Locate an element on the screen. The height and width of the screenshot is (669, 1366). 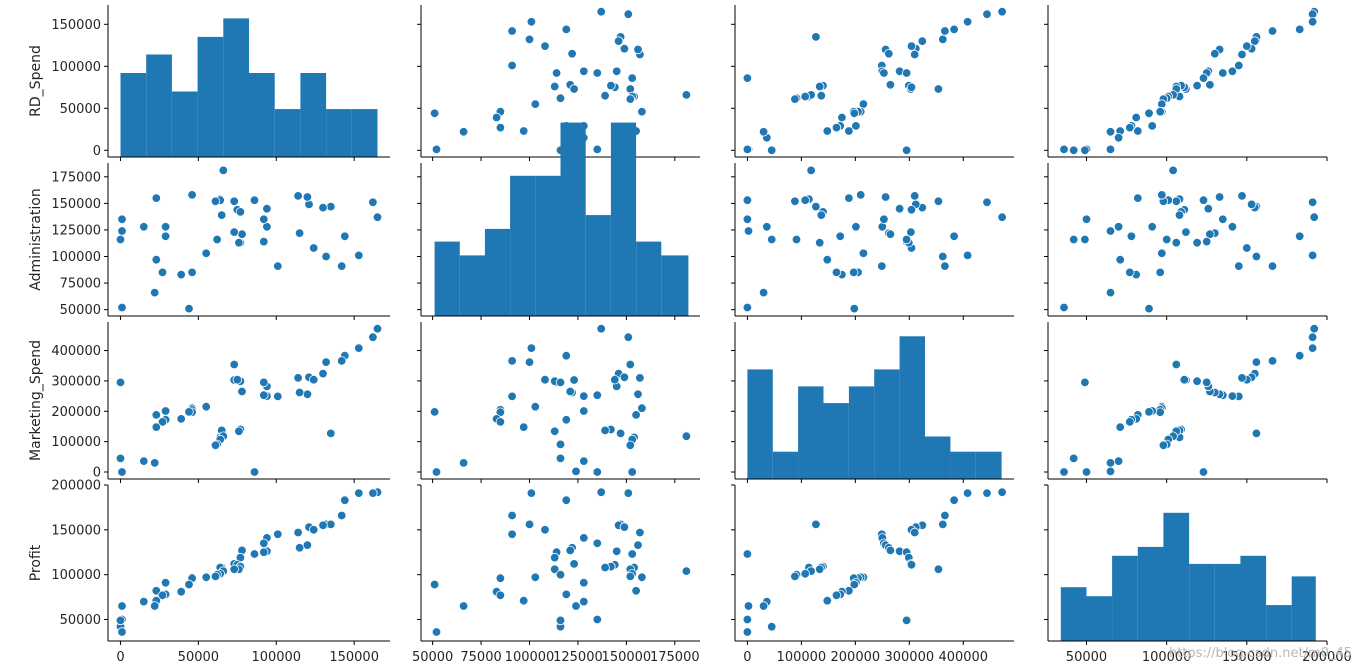
cell-Profit-vs-Profit: 50000 100000 150000 200000 is located at coordinates (1198, 574).